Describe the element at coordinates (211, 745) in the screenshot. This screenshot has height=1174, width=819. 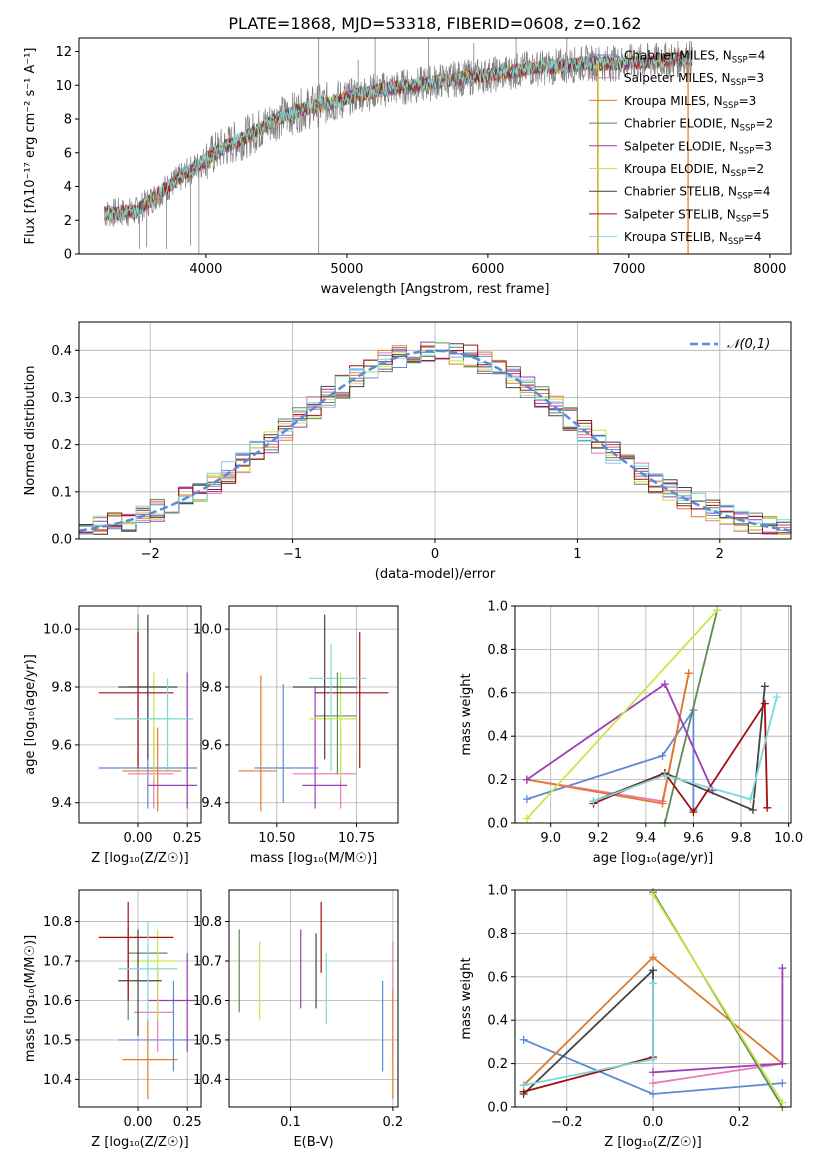
I see `y-tick-label: 9.6` at that location.